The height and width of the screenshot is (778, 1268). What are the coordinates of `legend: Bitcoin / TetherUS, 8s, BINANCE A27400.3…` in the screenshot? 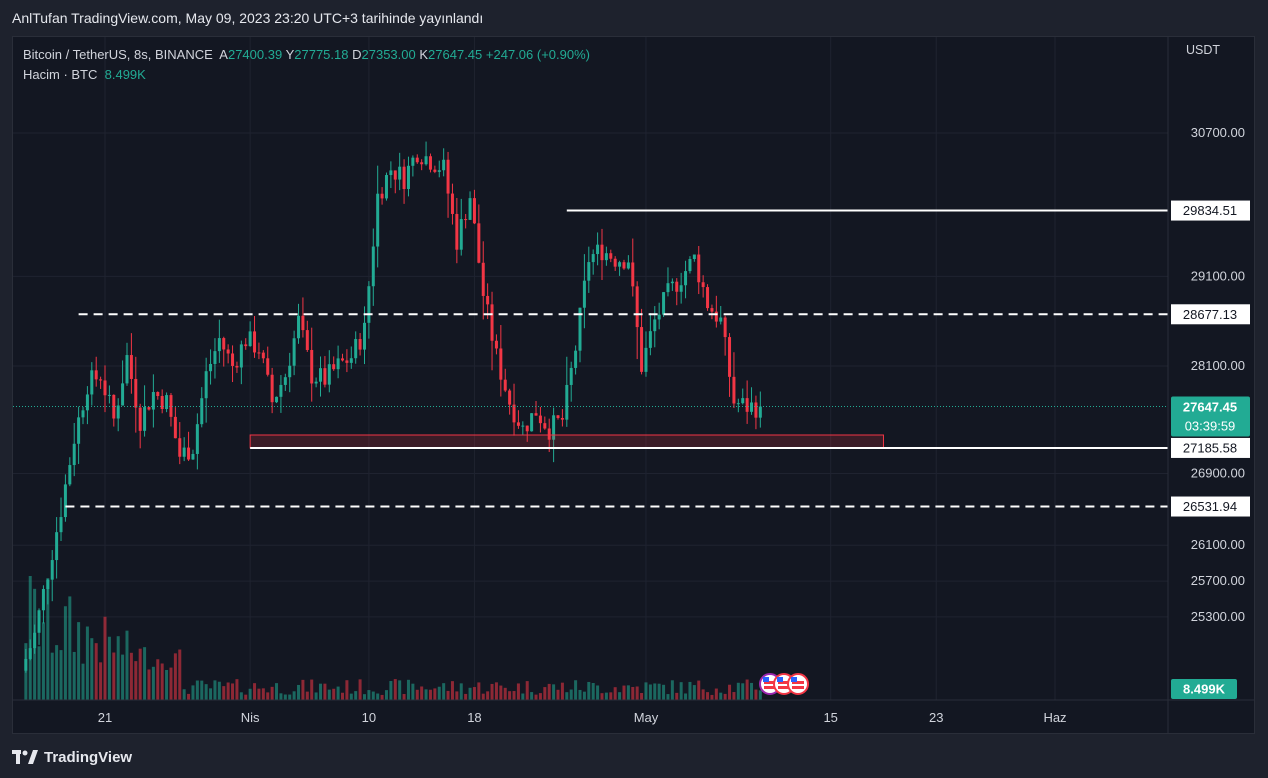 It's located at (306, 65).